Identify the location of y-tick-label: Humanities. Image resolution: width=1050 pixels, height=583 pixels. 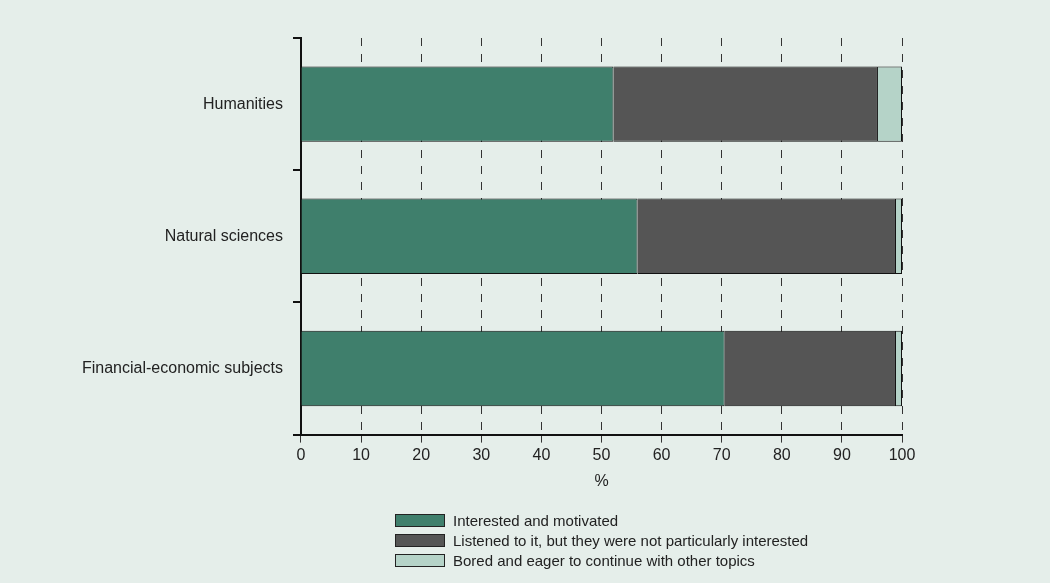
(242, 103).